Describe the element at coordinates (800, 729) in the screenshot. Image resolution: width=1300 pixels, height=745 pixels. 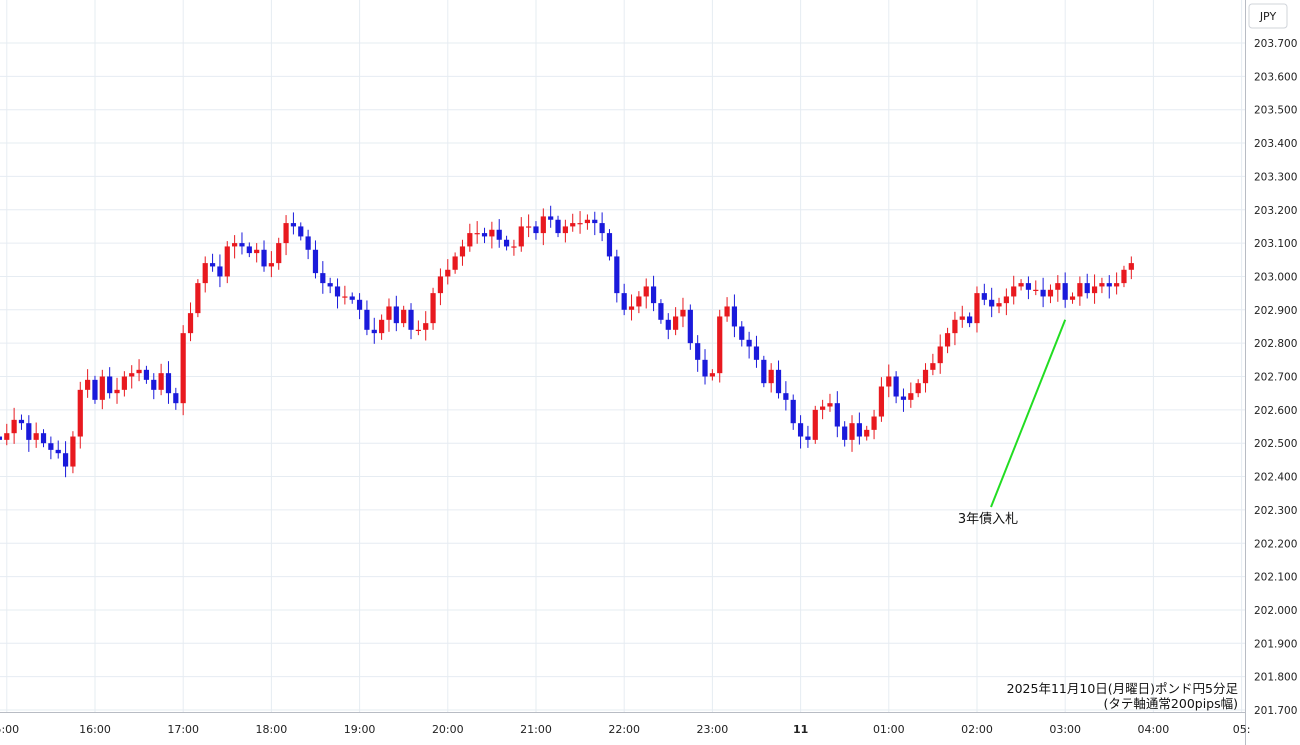
I see `x-tick-label: 11` at that location.